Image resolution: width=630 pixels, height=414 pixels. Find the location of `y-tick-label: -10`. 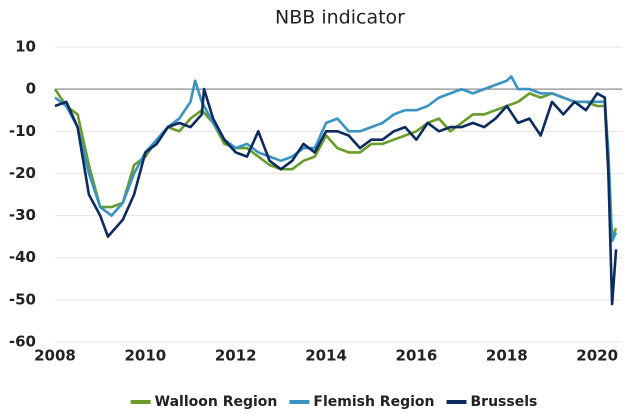

y-tick-label: -10 is located at coordinates (22, 131).